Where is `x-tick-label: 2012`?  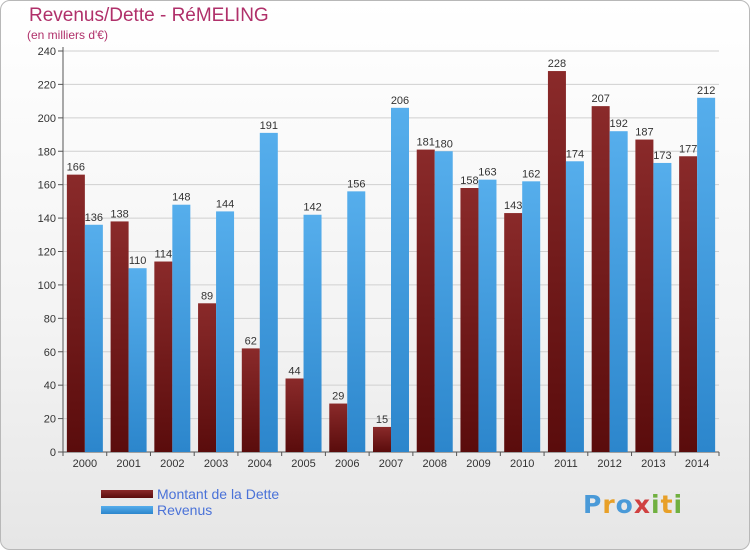
x-tick-label: 2012 is located at coordinates (609, 464).